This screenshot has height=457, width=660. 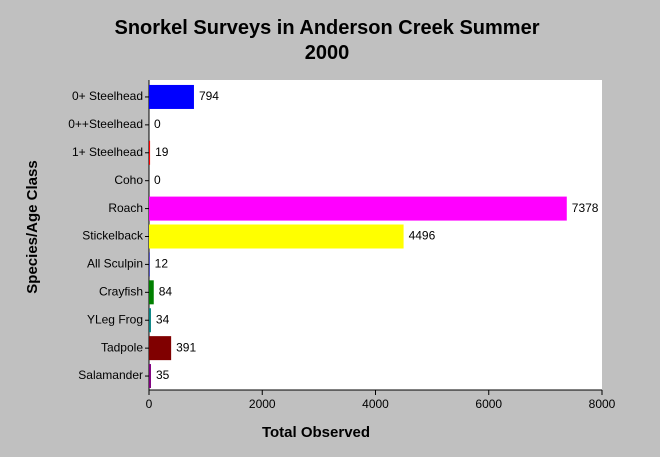 What do you see at coordinates (262, 404) in the screenshot?
I see `x-tick-label: 2000` at bounding box center [262, 404].